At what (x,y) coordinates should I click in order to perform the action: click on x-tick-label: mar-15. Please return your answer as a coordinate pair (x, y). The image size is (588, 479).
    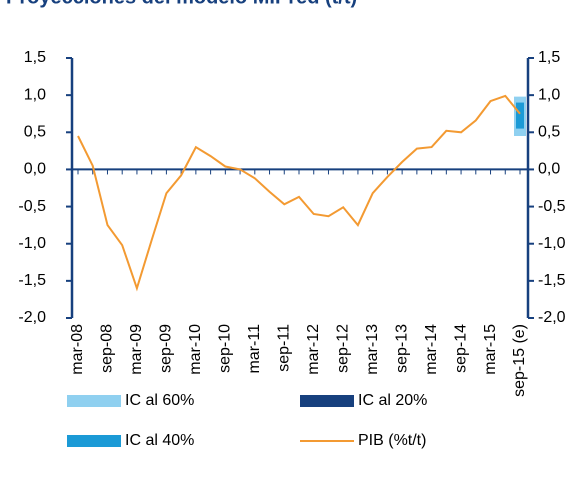
    Looking at the image, I should click on (490, 349).